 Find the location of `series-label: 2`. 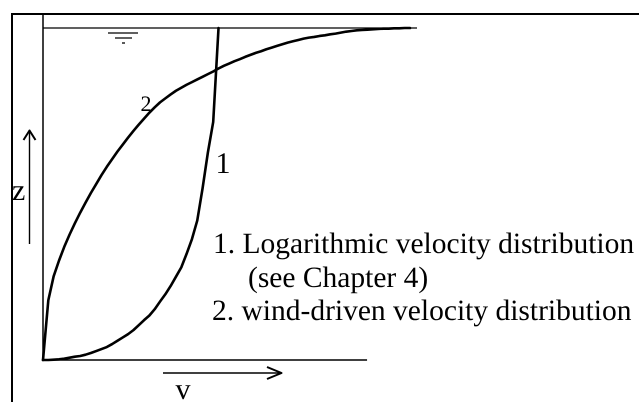

series-label: 2 is located at coordinates (146, 103).